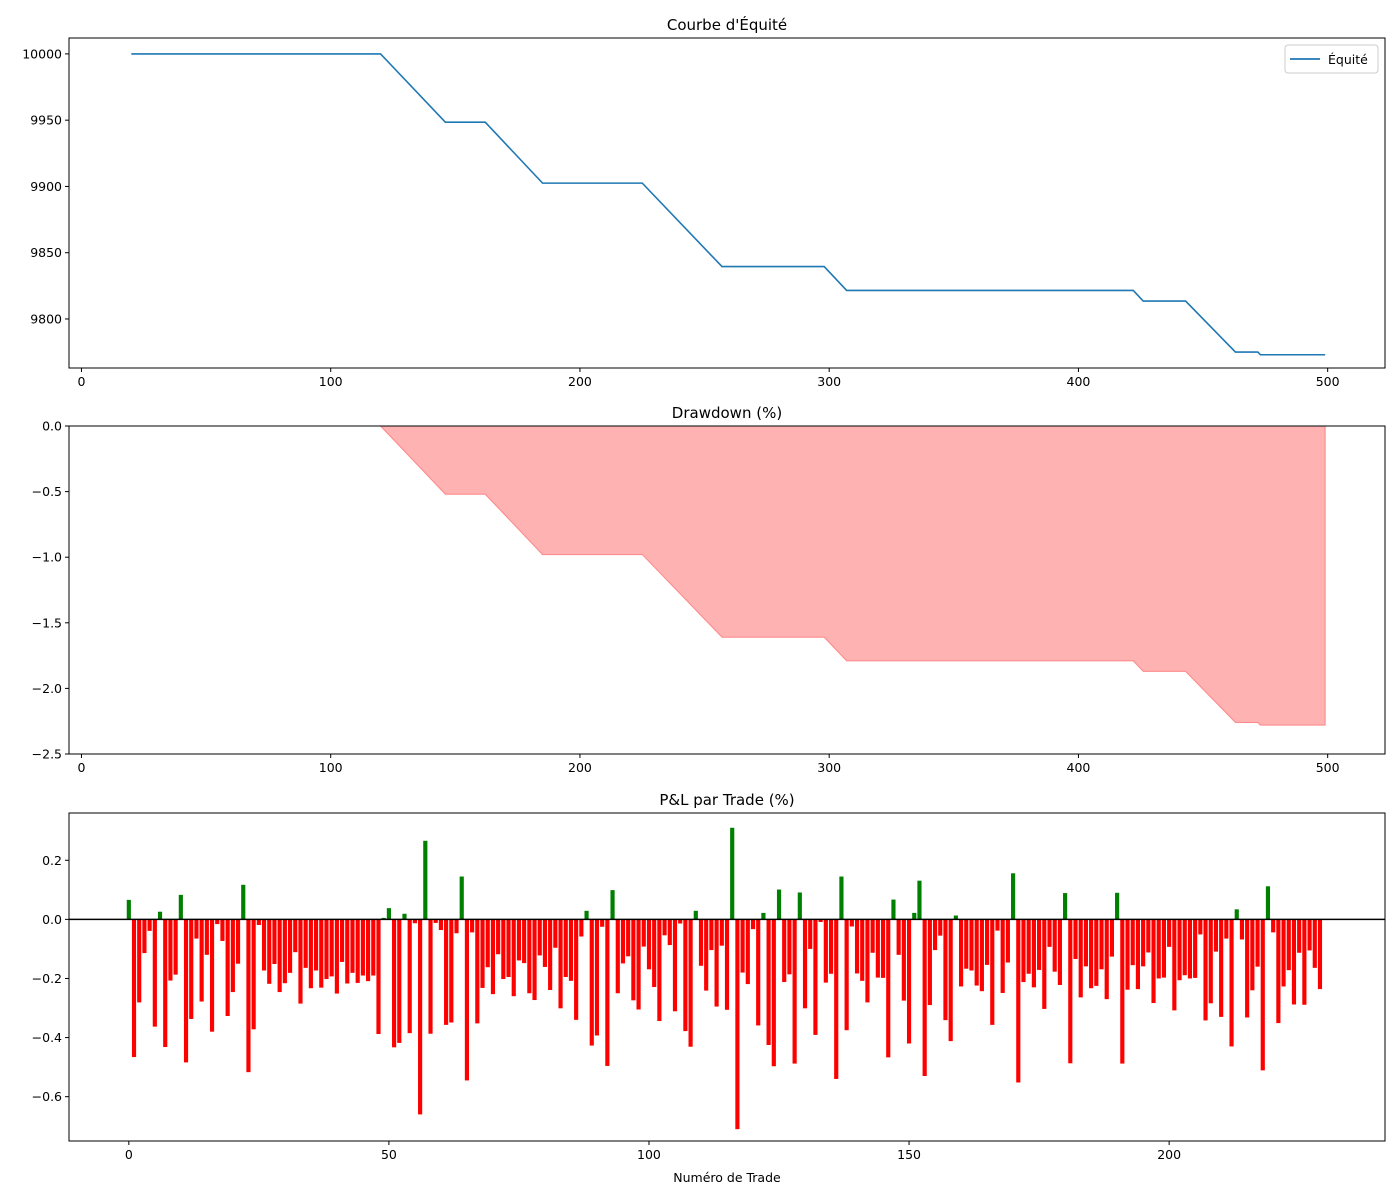  What do you see at coordinates (52, 426) in the screenshot?
I see `y-tick-label: 0.0` at bounding box center [52, 426].